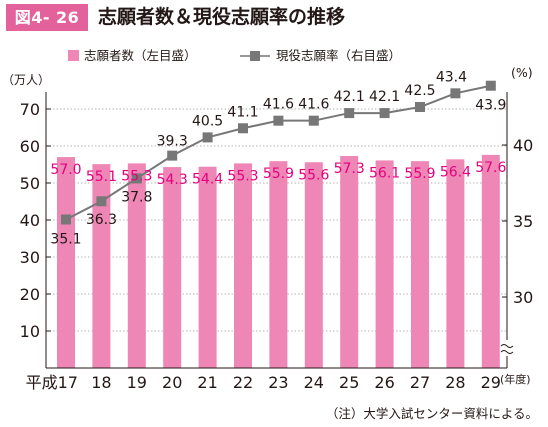 The image size is (548, 427). Describe the element at coordinates (65, 239) in the screenshot. I see `line-value-label: 35.1` at that location.